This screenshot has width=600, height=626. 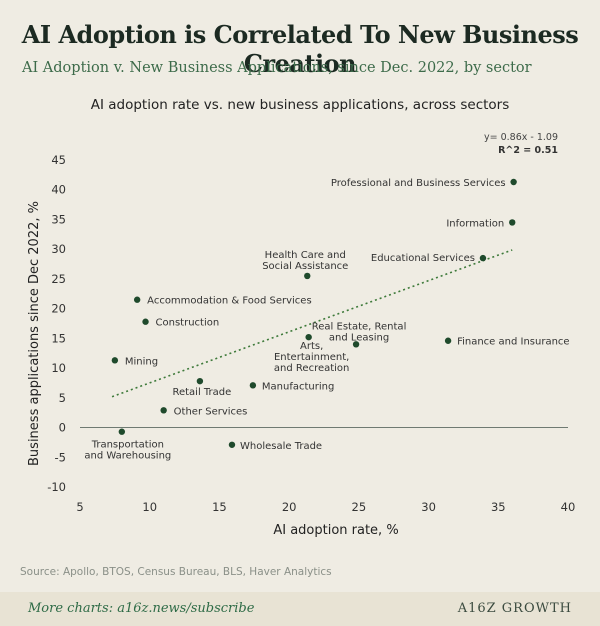 What do you see at coordinates (149, 507) in the screenshot?
I see `x-tick-label: 10` at bounding box center [149, 507].